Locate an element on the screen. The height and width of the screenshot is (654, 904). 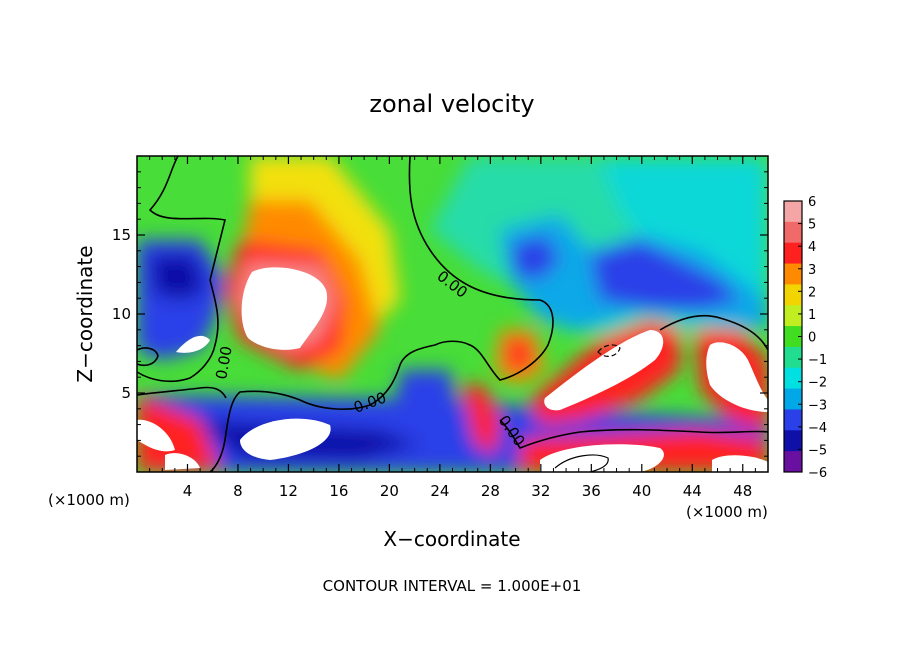
x-unit-left: (×1000 m) is located at coordinates (89, 500).